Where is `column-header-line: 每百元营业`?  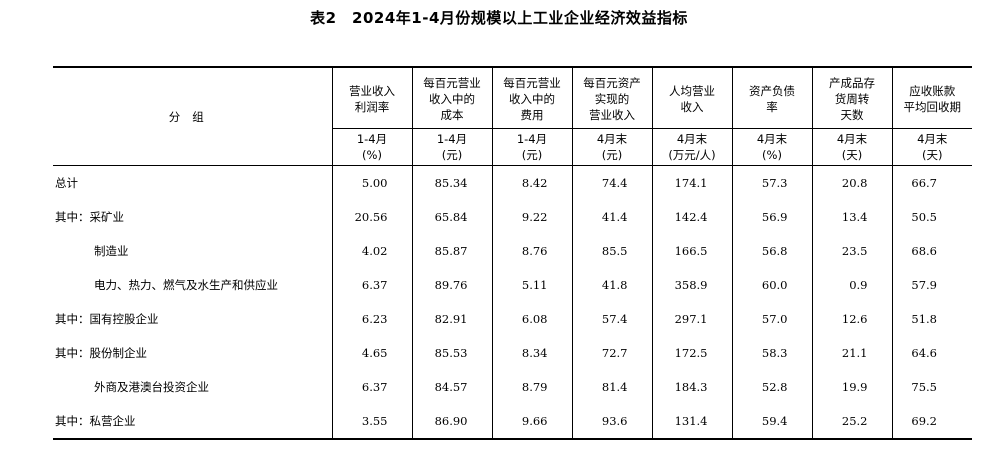 column-header-line: 每百元营业 is located at coordinates (532, 83).